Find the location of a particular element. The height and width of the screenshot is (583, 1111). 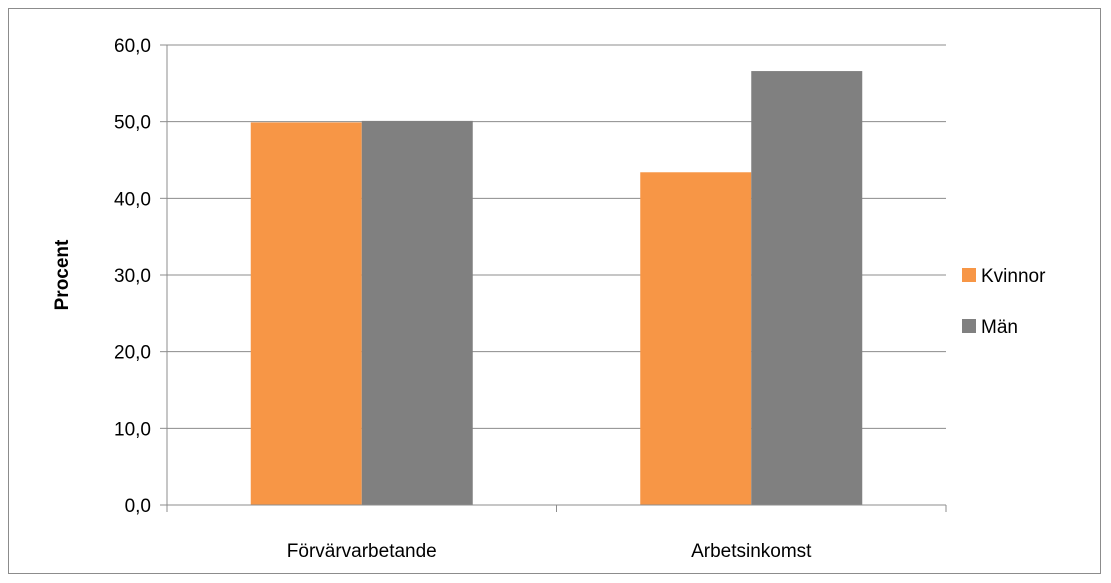

y-tick-label: 40,0 is located at coordinates (132, 199).